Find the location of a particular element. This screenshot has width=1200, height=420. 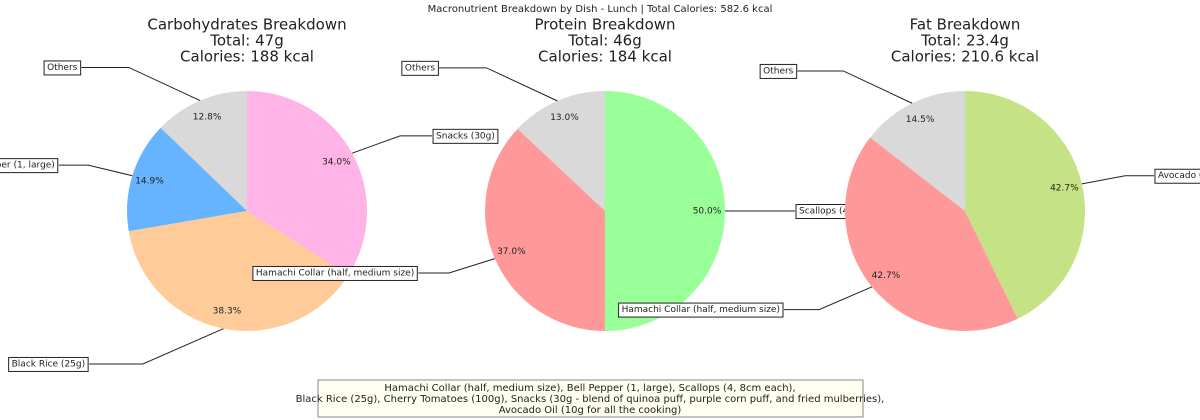

slice-label: Bell Pepper (1, large) is located at coordinates (27, 166).